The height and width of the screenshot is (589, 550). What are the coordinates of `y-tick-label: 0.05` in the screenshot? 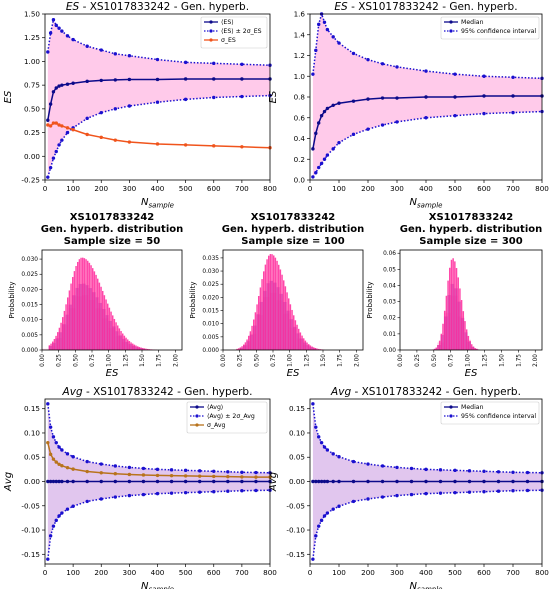 It's located at (389, 270).